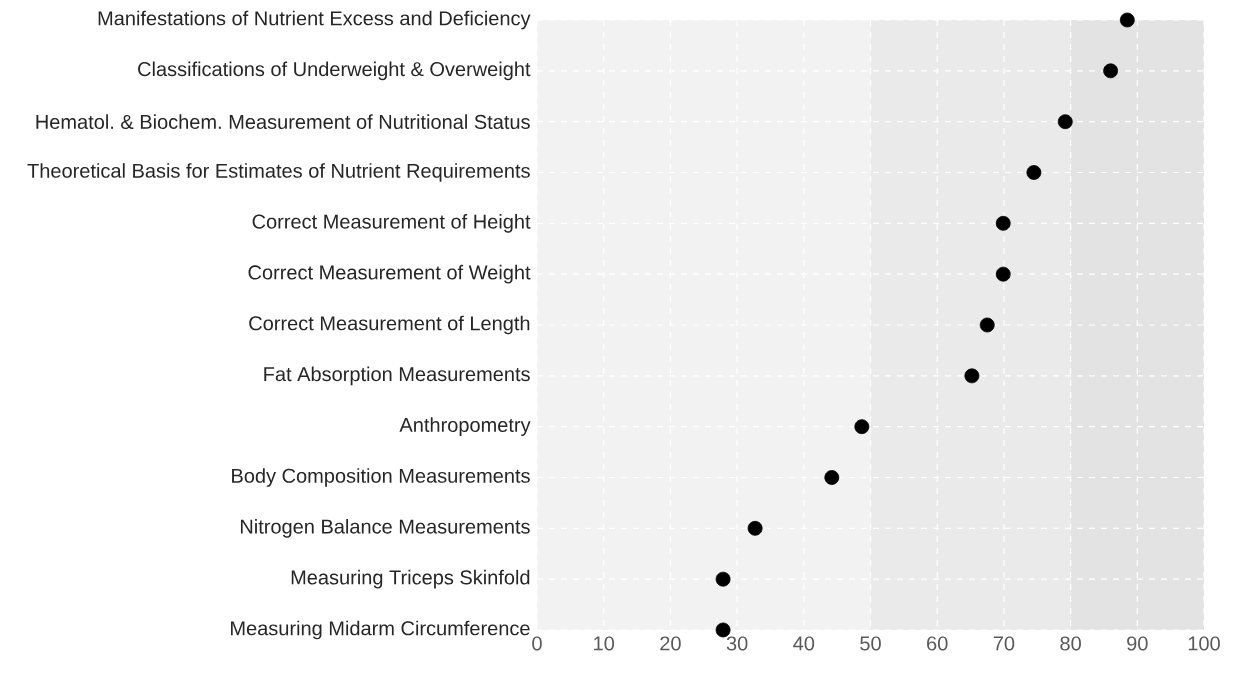 Image resolution: width=1238 pixels, height=683 pixels. Describe the element at coordinates (737, 643) in the screenshot. I see `x-tick-label: 30` at that location.